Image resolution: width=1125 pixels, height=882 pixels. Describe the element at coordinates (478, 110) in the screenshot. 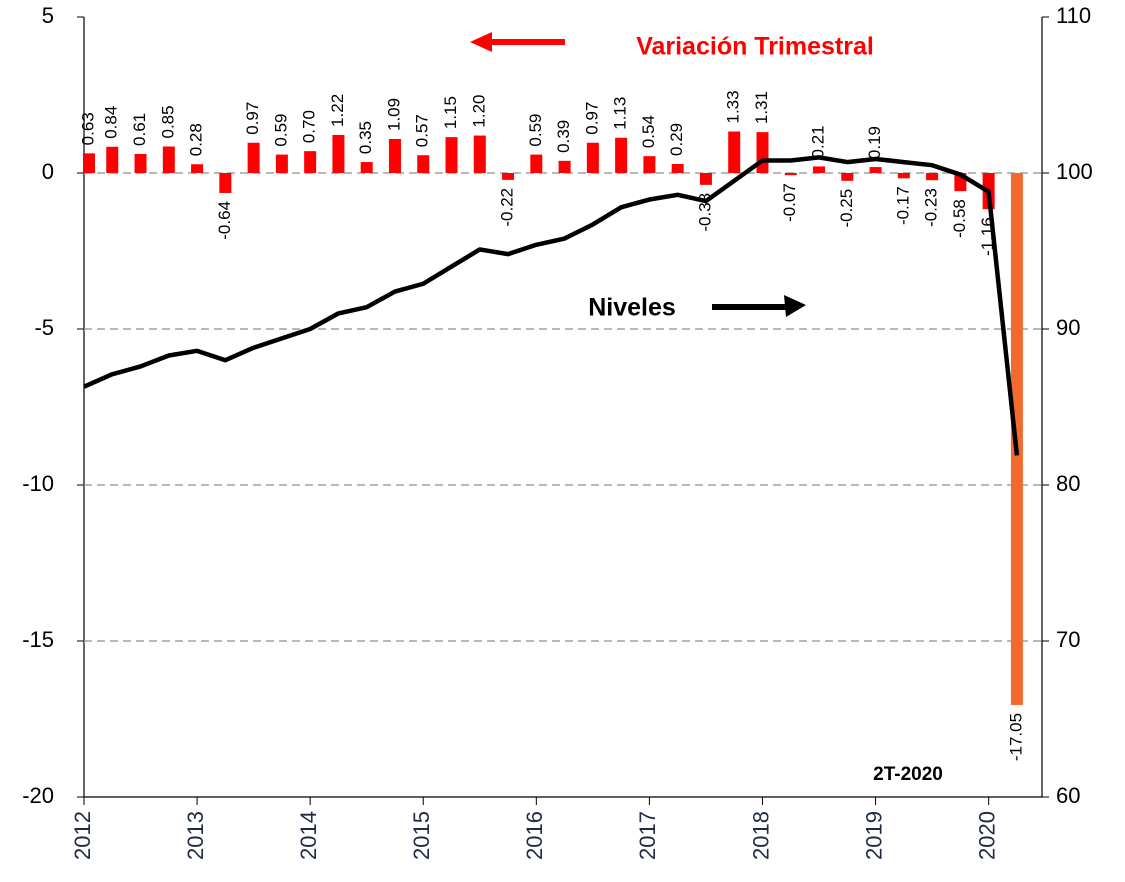

I see `value-label: 1.20` at that location.